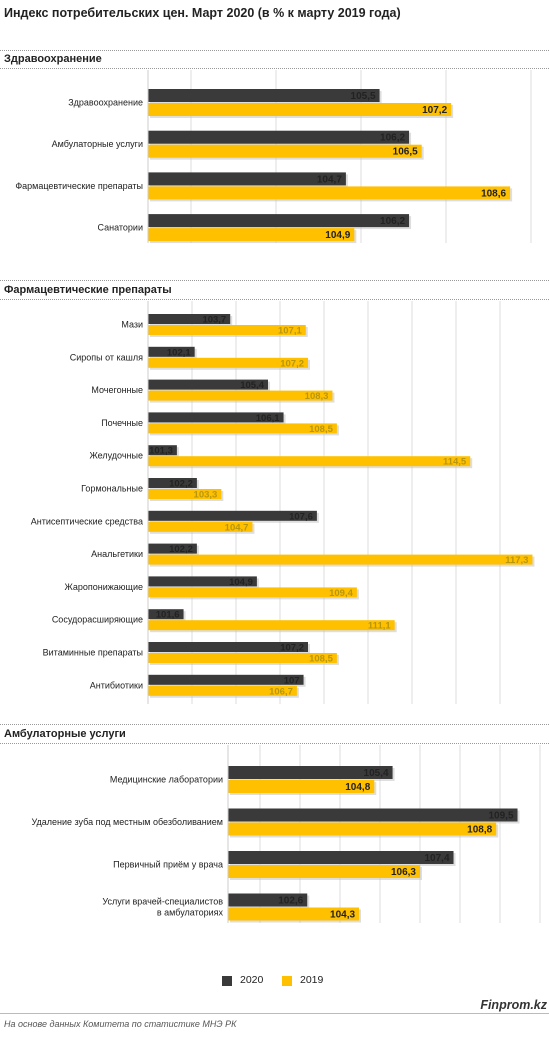  I want to click on category-label: Санатории, so click(120, 228).